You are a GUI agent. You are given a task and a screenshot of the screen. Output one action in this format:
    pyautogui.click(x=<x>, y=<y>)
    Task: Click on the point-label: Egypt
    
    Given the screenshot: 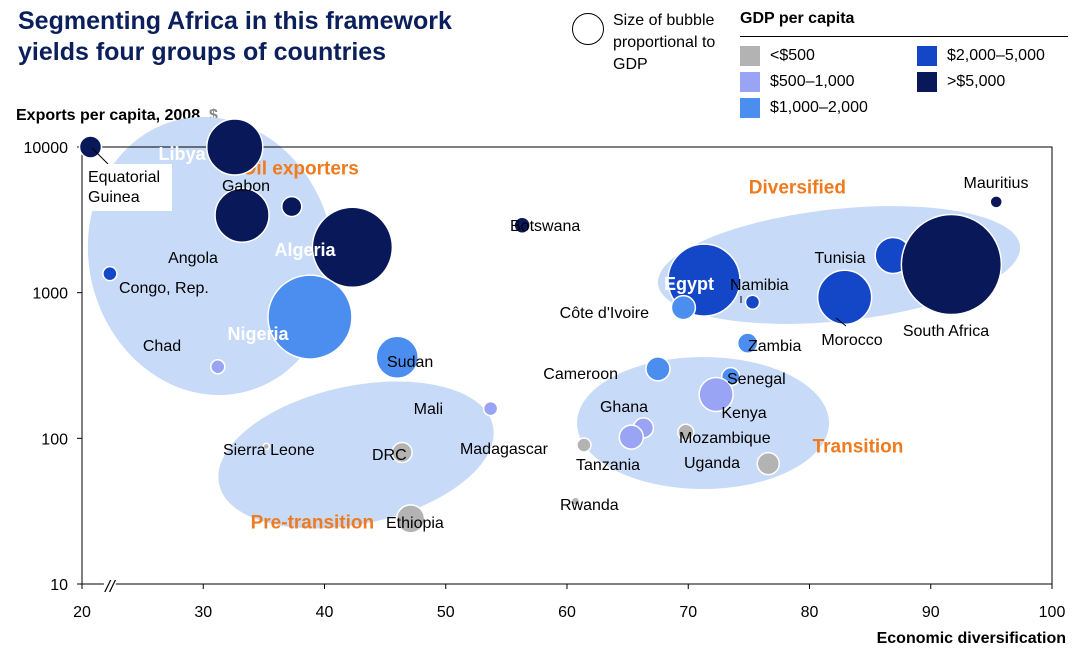 What is the action you would take?
    pyautogui.click(x=689, y=284)
    